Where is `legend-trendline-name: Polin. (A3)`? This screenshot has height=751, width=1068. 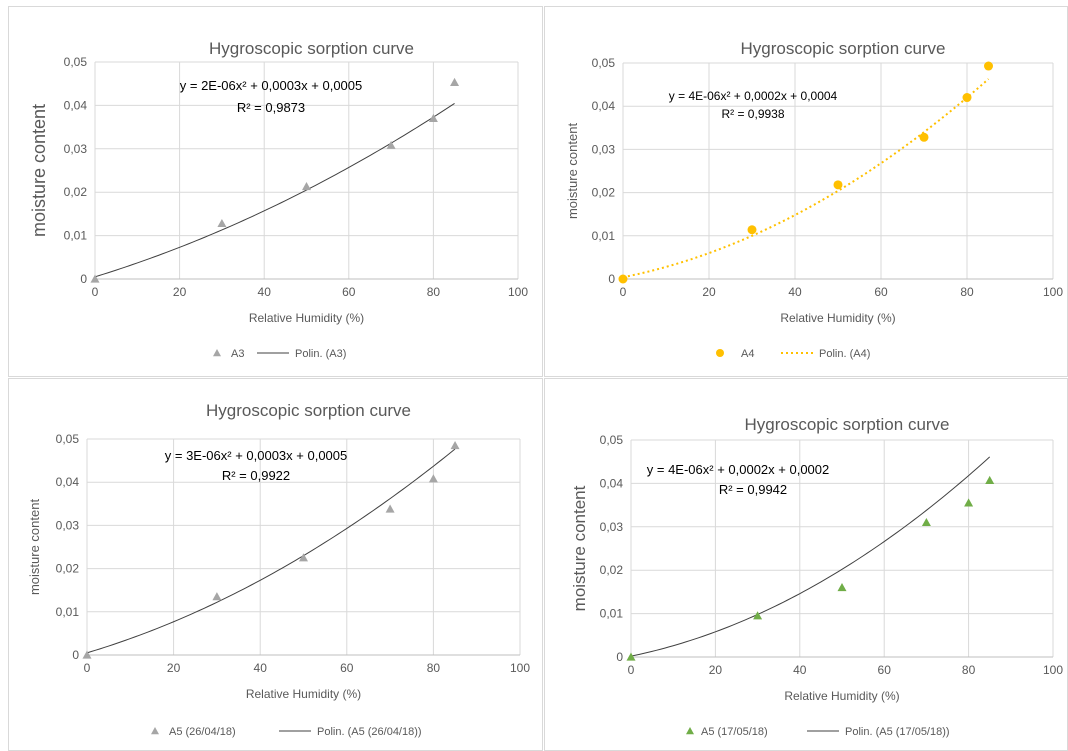
legend-trendline-name: Polin. (A3) is located at coordinates (320, 354).